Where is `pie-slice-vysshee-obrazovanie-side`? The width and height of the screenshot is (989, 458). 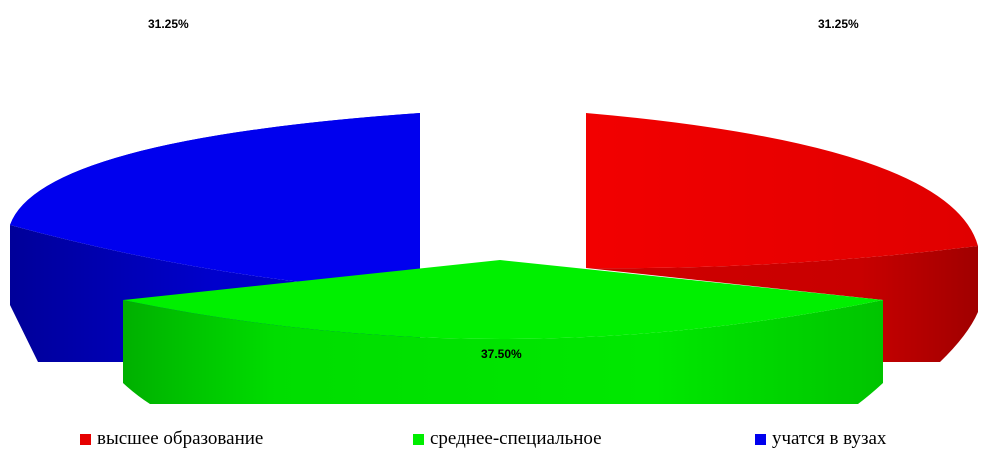
pie-slice-vysshee-obrazovanie-side is located at coordinates (782, 304).